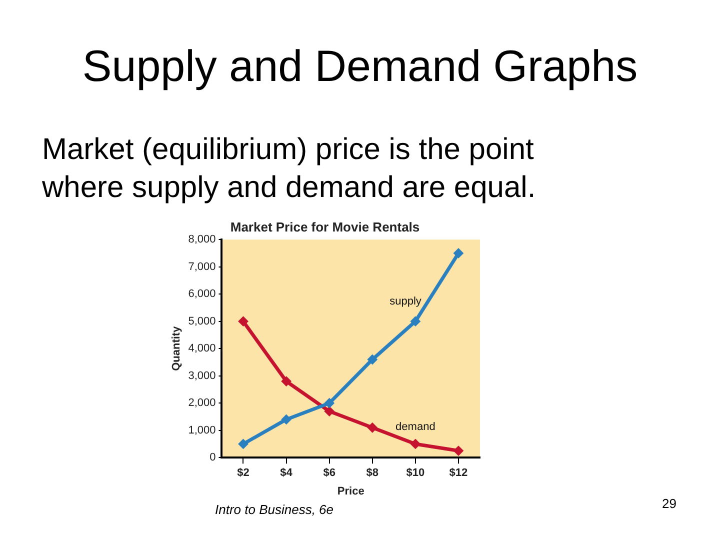  Describe the element at coordinates (458, 473) in the screenshot. I see `x-tick-label: $12` at that location.